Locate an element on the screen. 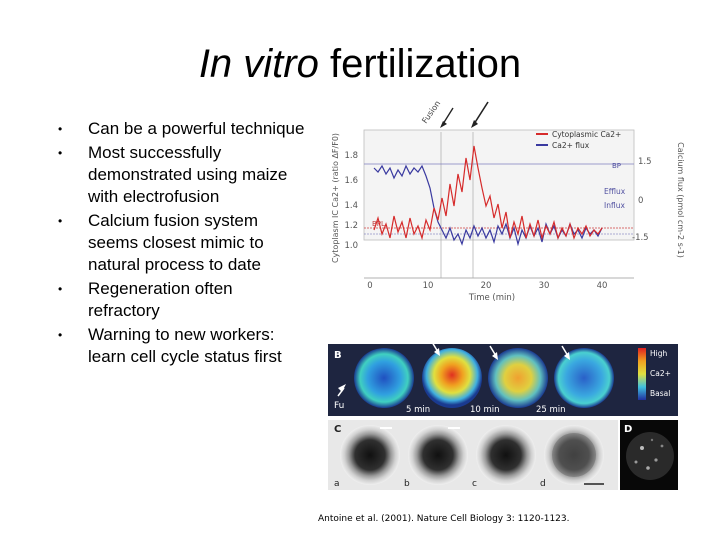 This screenshot has width=720, height=540. panel-b: B Fu 5 min 10 min 25 min High Ca2+ Basal is located at coordinates (503, 378).